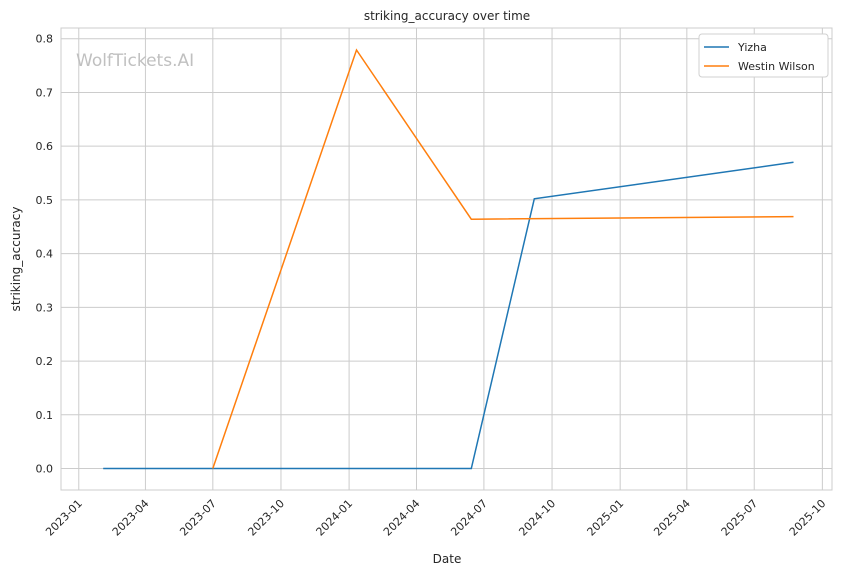 The image size is (862, 579). What do you see at coordinates (45, 415) in the screenshot?
I see `y-tick-label: 0.1` at bounding box center [45, 415].